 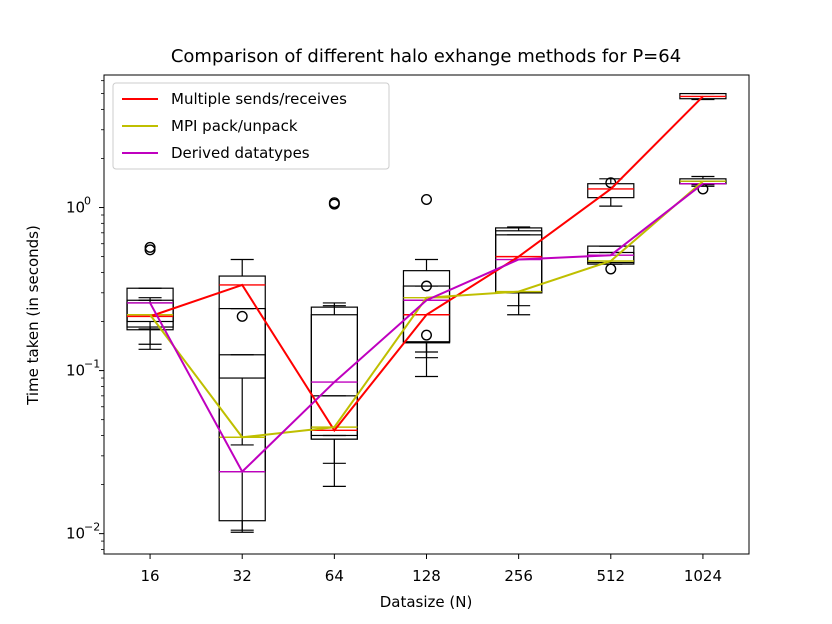 I want to click on x-tick-label: 512, so click(x=610, y=576).